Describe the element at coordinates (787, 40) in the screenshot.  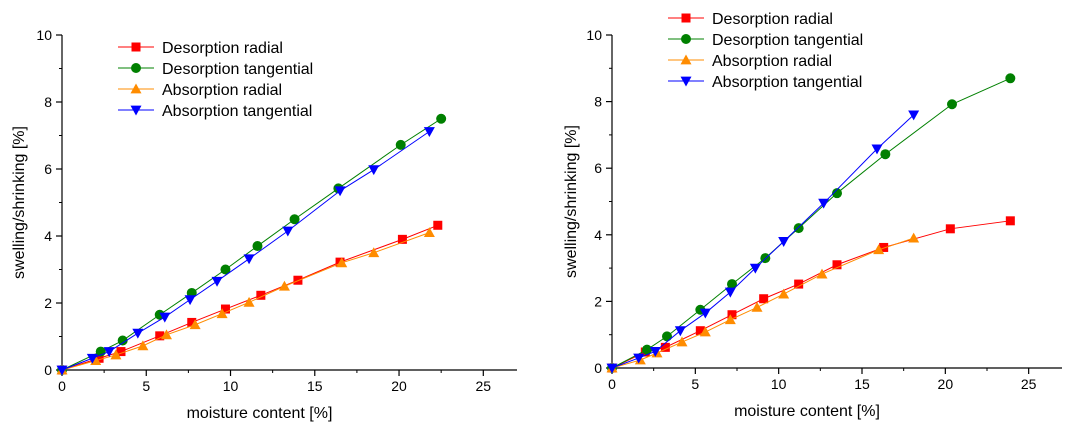
I see `legend-label: Desorption tangential` at that location.